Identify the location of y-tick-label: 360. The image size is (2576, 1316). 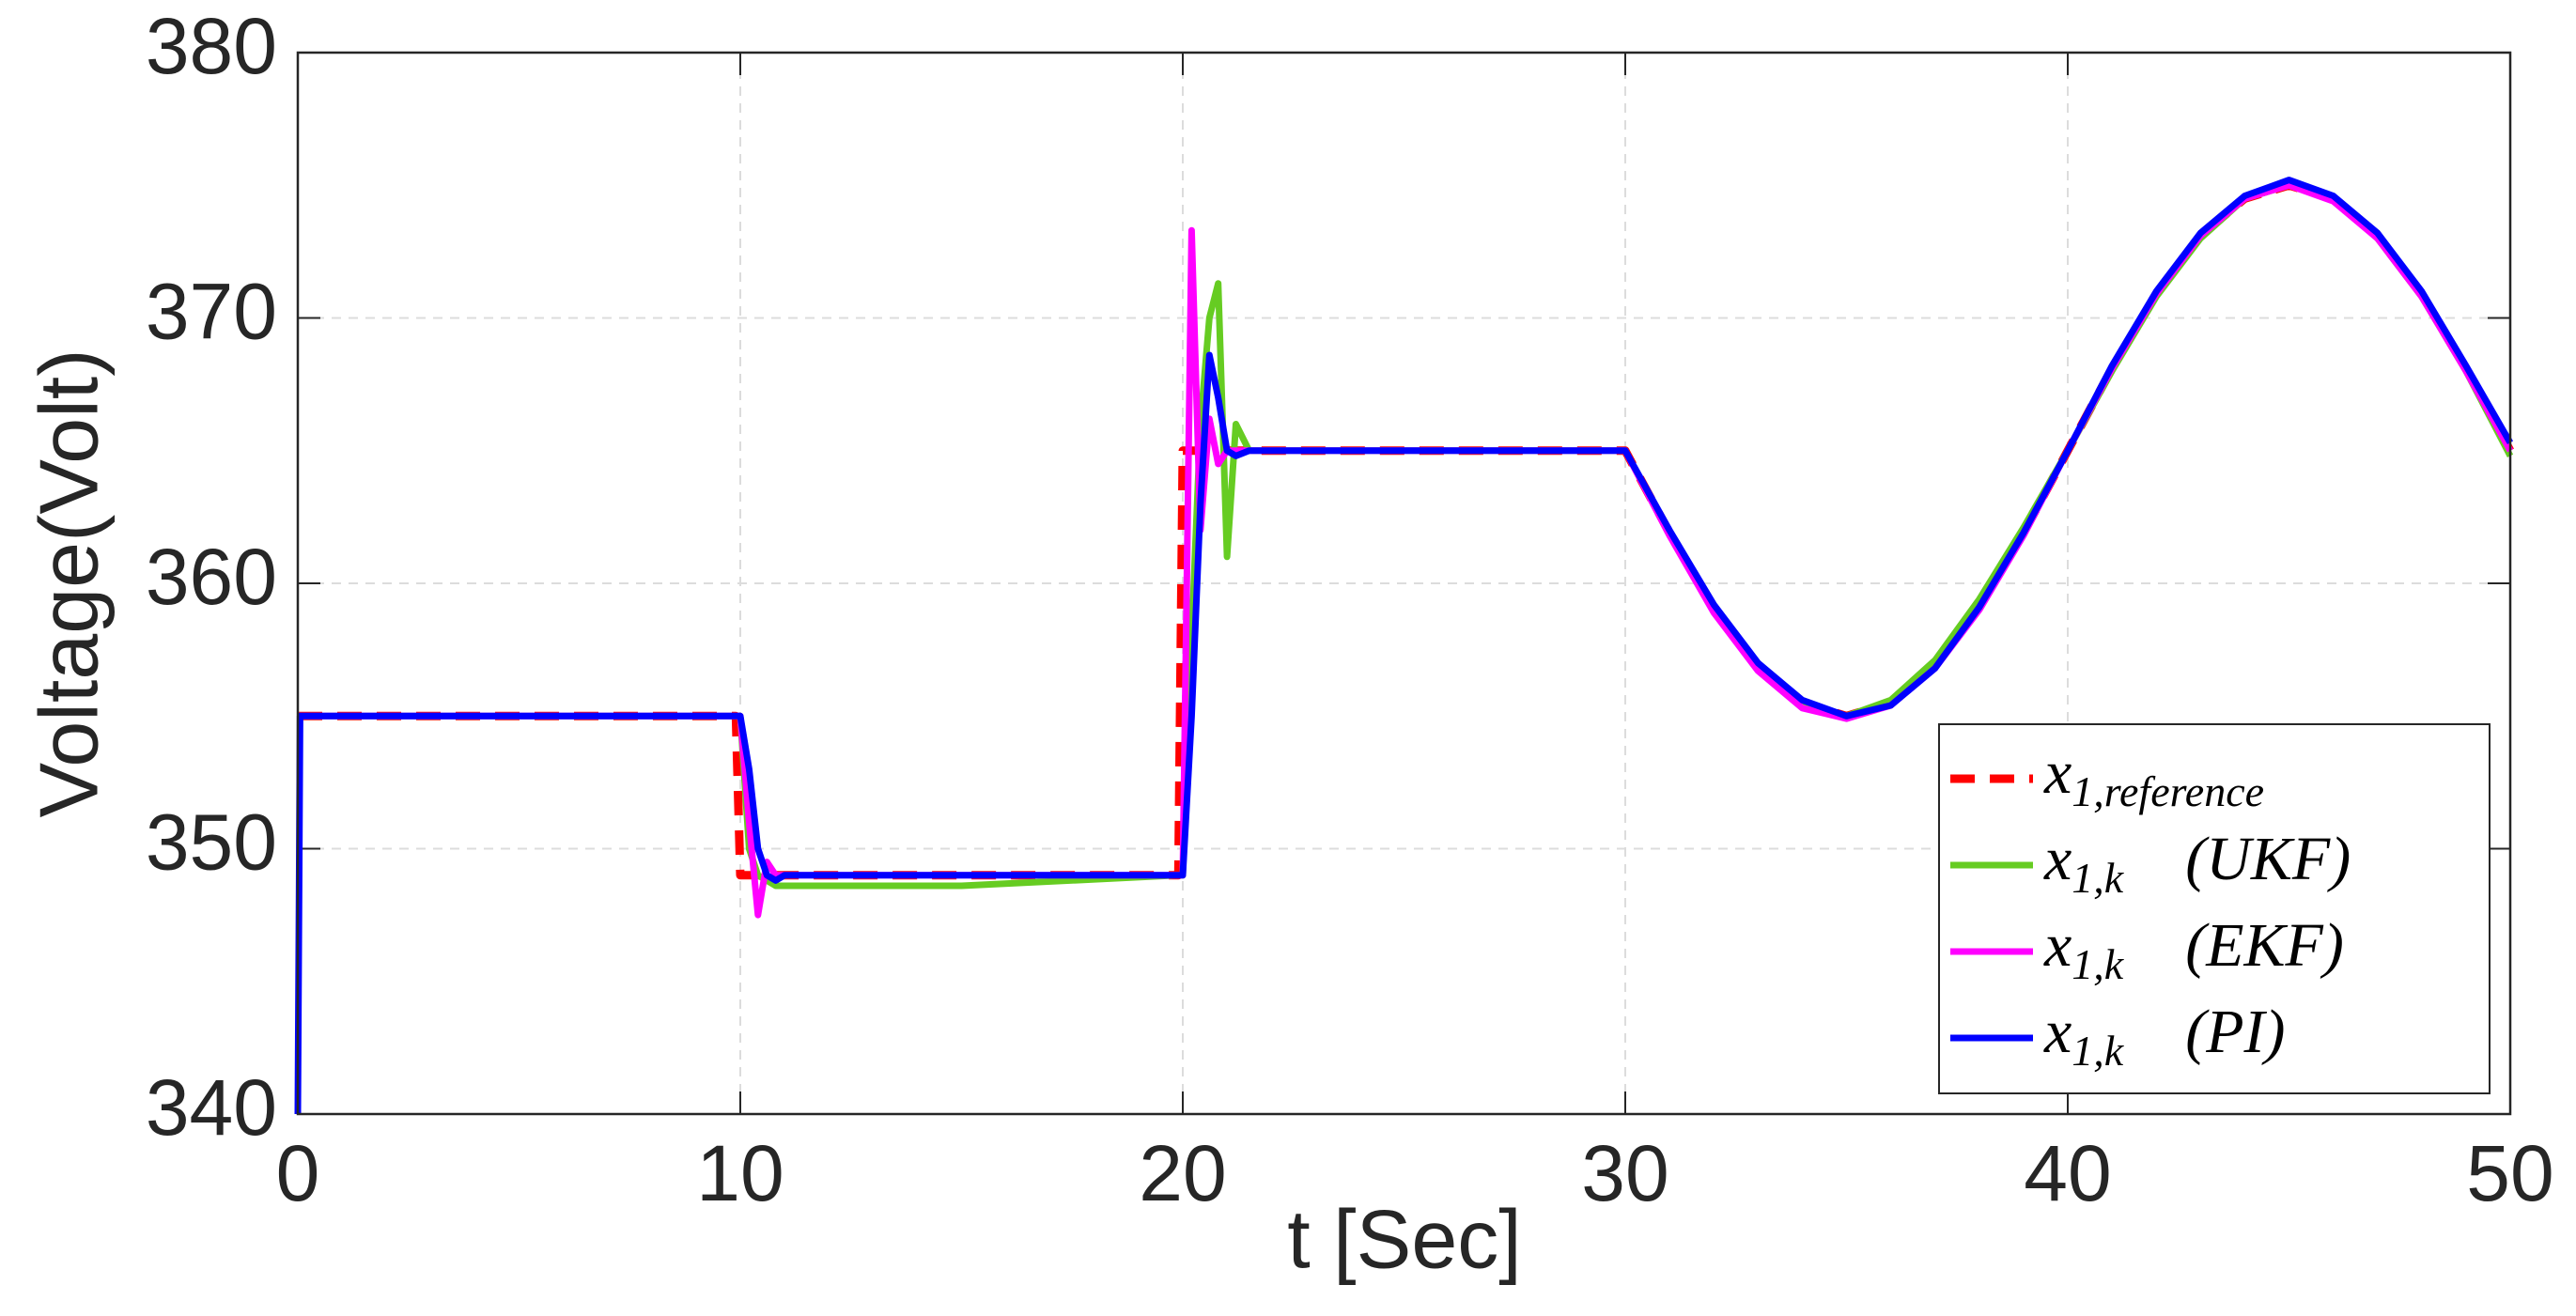
(211, 577).